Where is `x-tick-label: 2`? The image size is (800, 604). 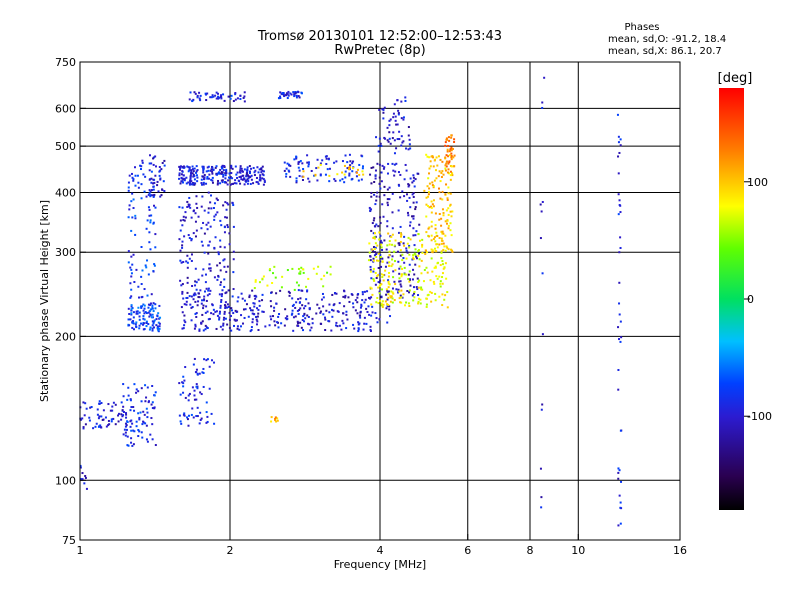 x-tick-label: 2 is located at coordinates (230, 550).